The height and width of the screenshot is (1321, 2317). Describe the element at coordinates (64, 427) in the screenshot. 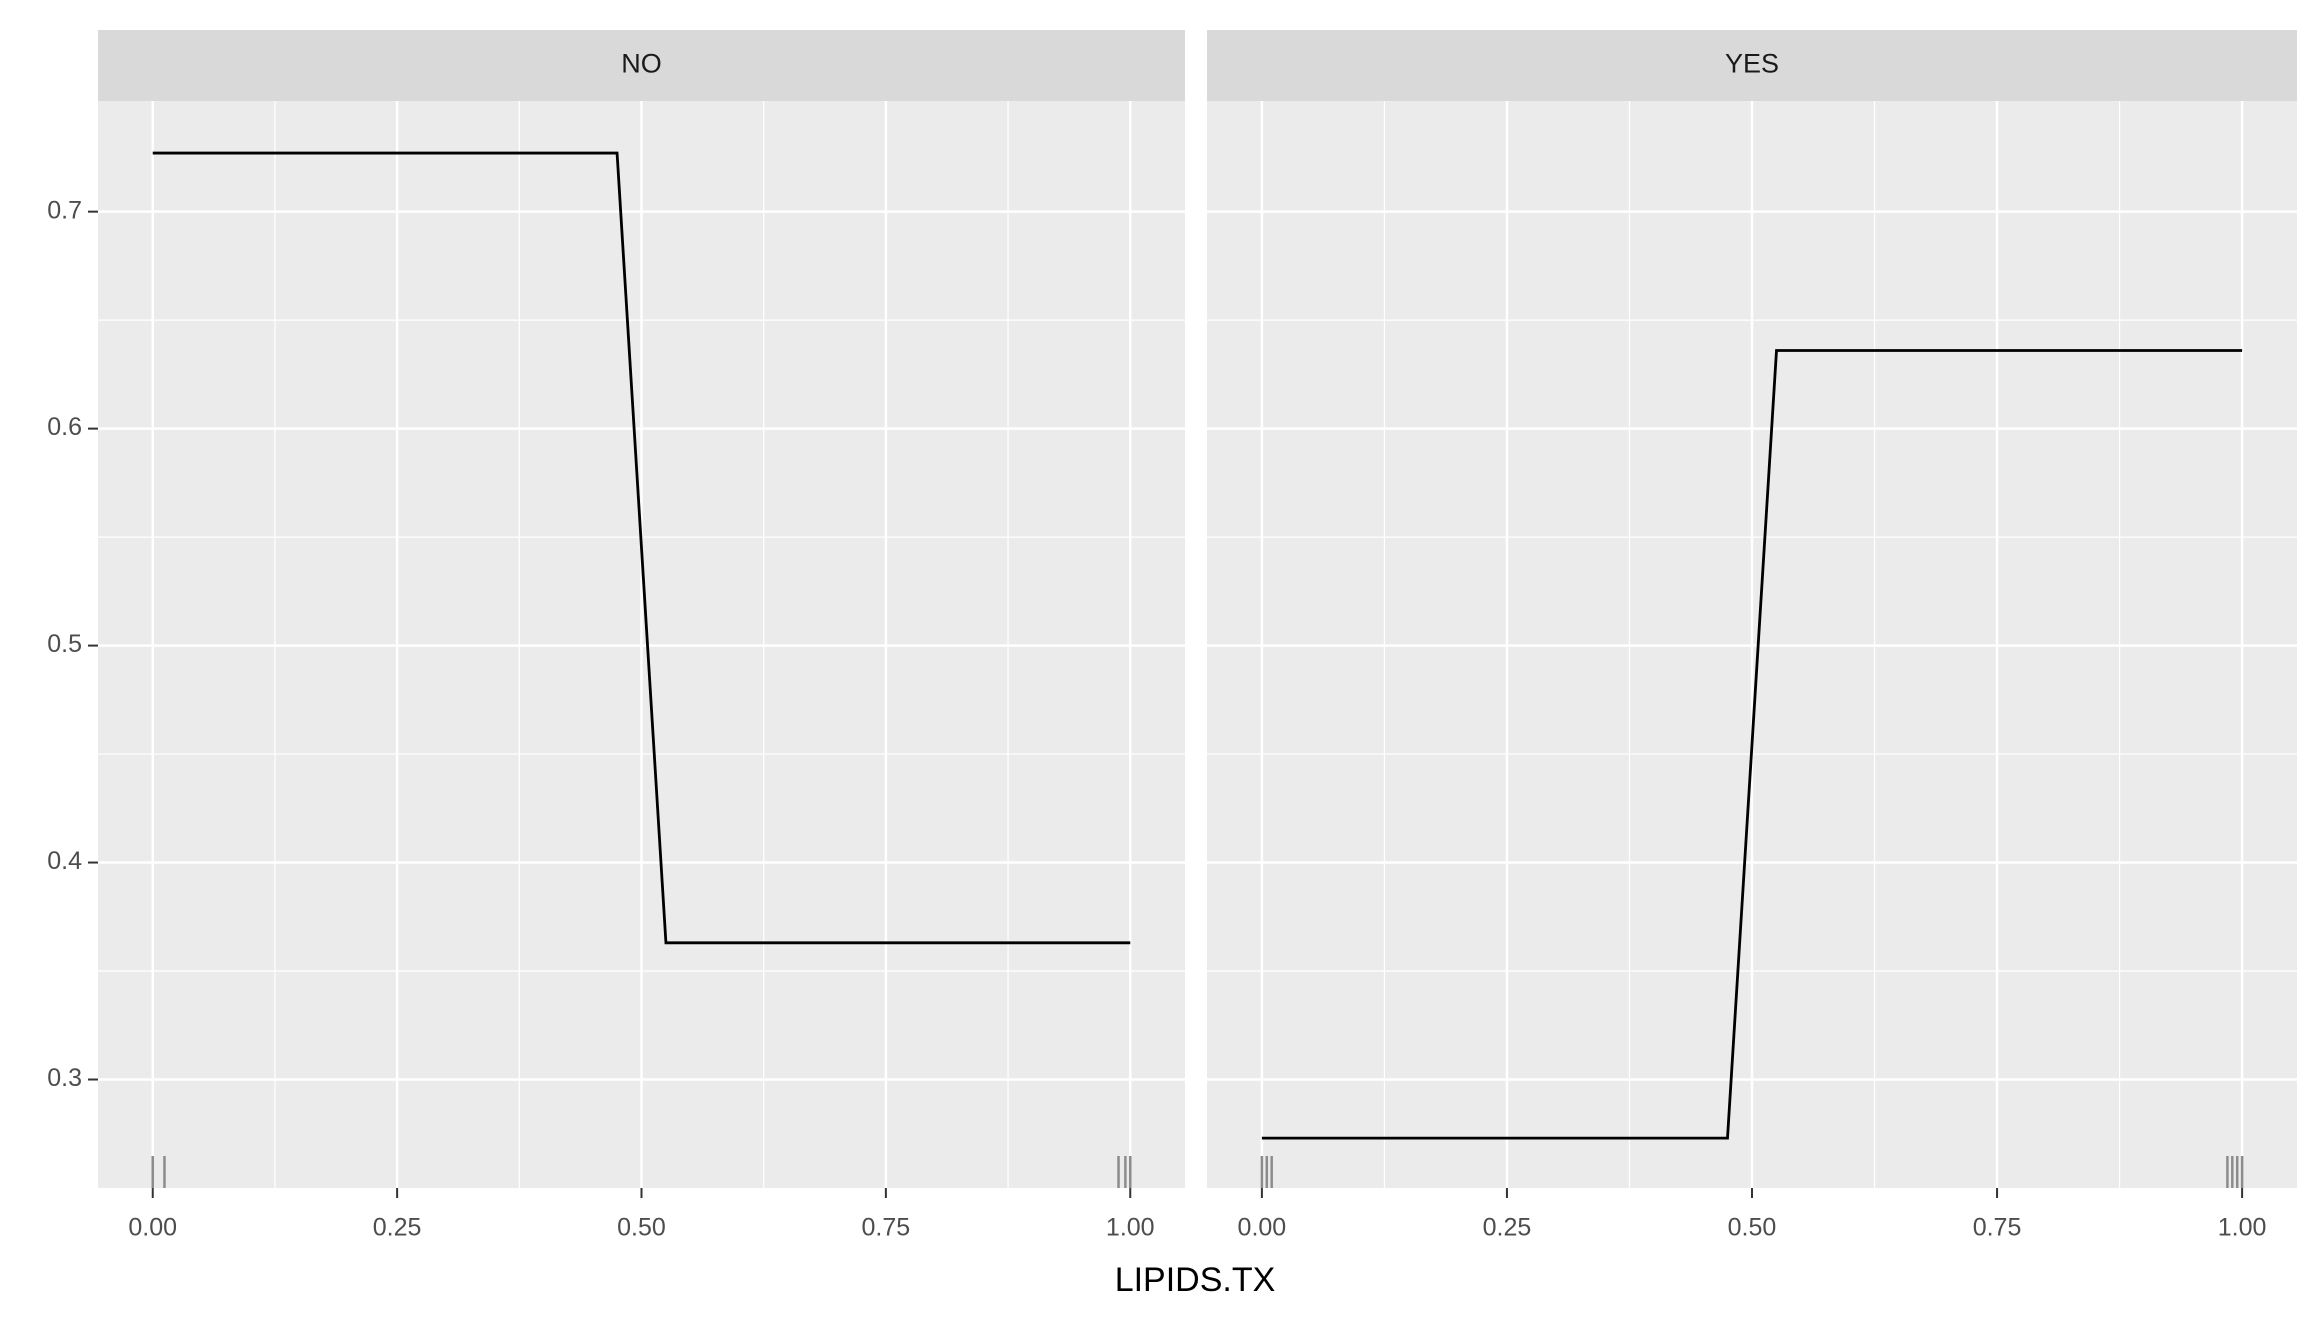

I see `y-tick-label: 0.6` at that location.